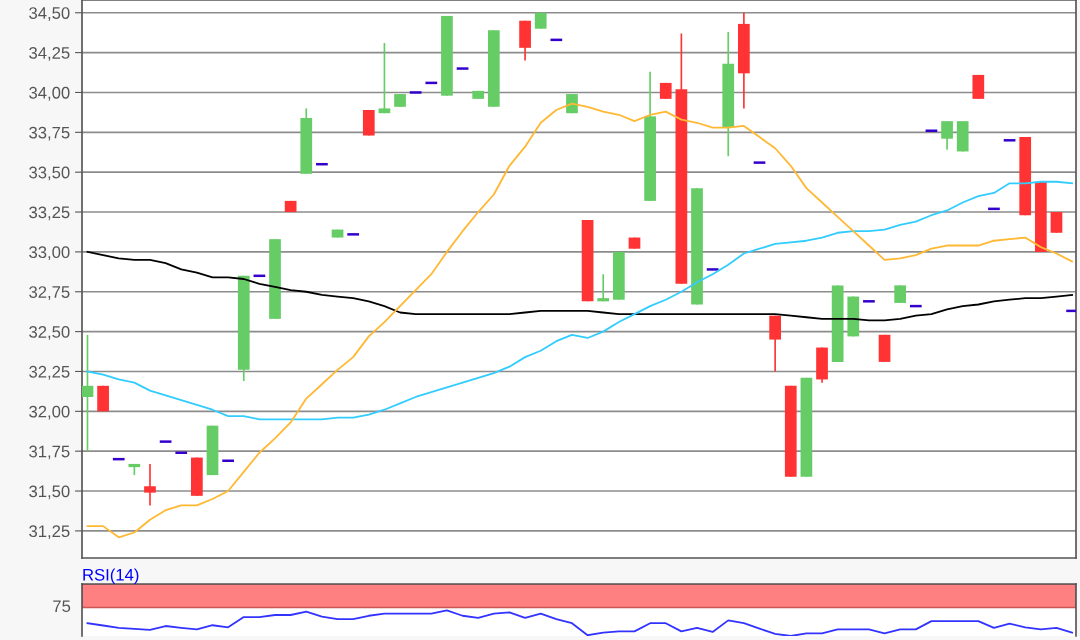 This screenshot has width=1080, height=640. What do you see at coordinates (49, 173) in the screenshot?
I see `y-tick-label: 33,50` at bounding box center [49, 173].